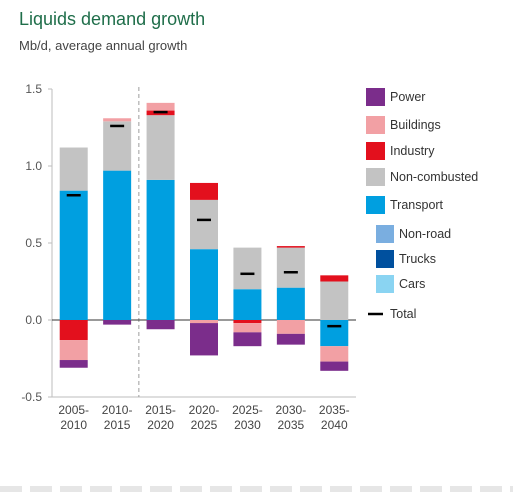 The height and width of the screenshot is (492, 513). Describe the element at coordinates (33, 243) in the screenshot. I see `y-tick-label: 0.5` at that location.